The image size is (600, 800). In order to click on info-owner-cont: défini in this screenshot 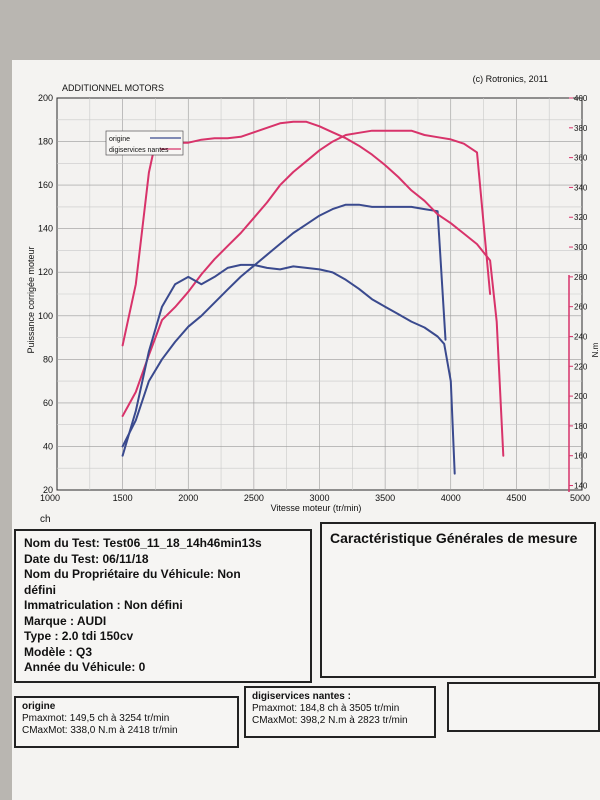, I will do `click(40, 589)`.